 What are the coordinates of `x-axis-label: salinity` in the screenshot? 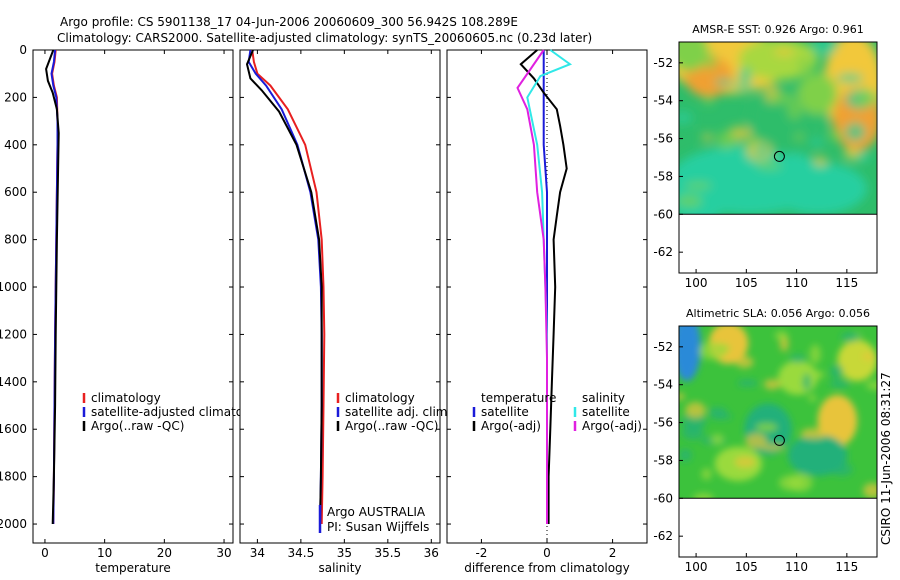 It's located at (339, 568).